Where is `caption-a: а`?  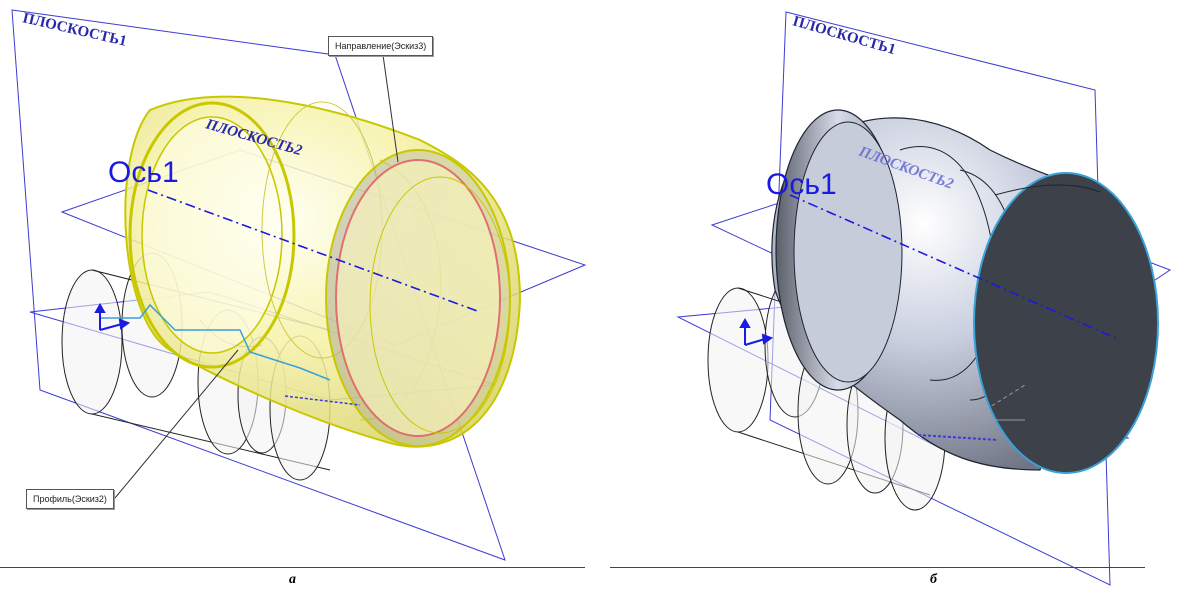 caption-a: а is located at coordinates (292, 579).